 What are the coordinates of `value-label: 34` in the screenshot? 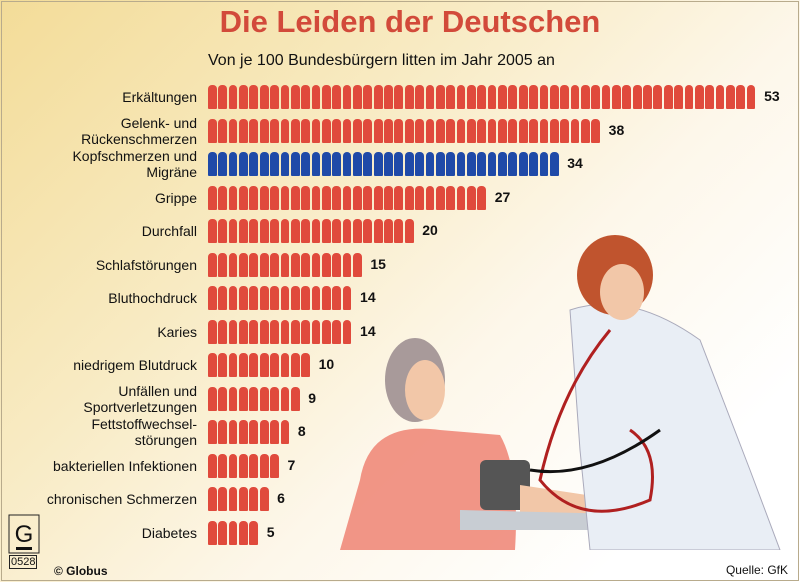 It's located at (575, 163).